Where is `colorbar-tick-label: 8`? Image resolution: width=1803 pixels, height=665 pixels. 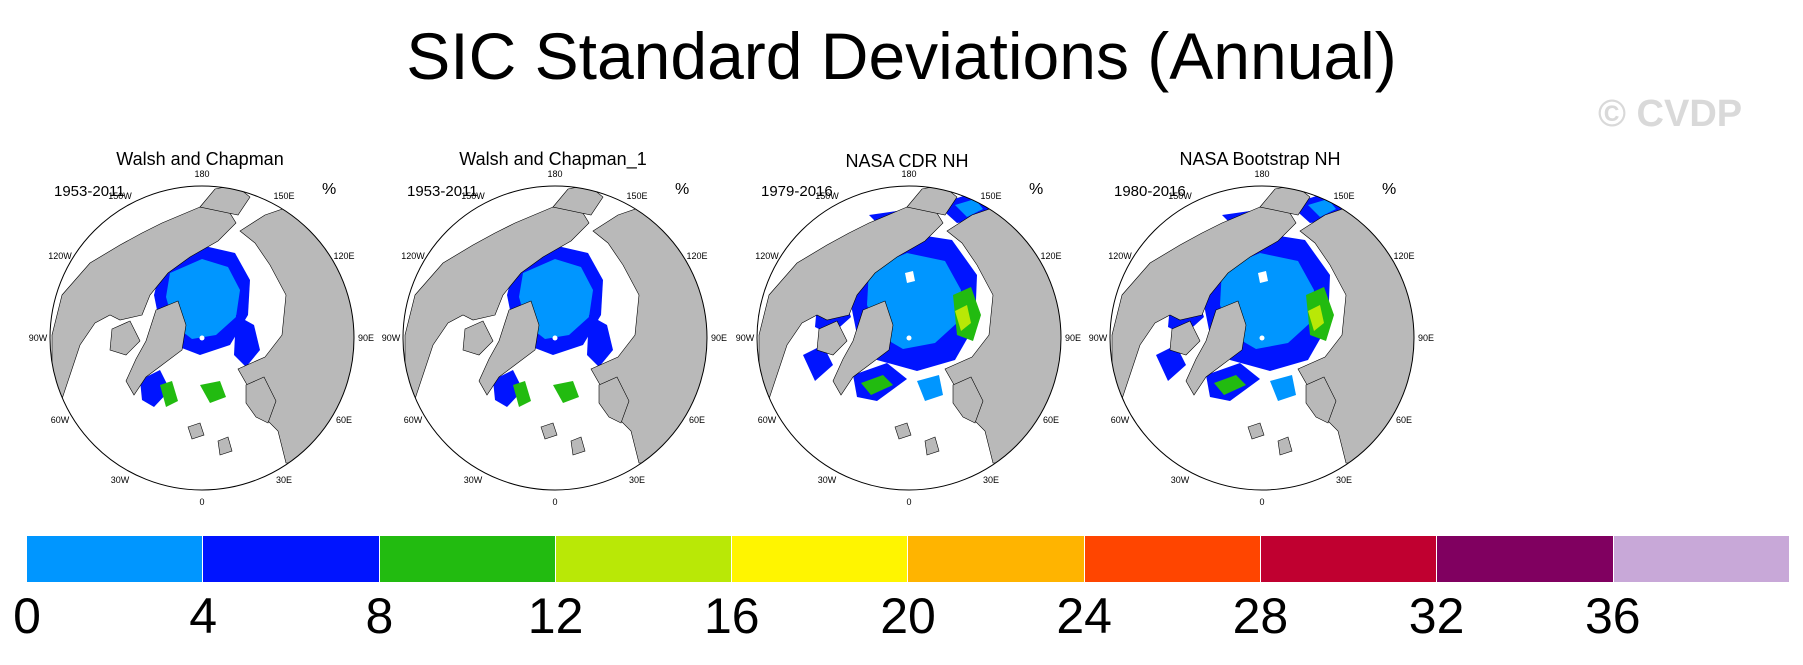
colorbar-tick-label: 8 is located at coordinates (379, 616).